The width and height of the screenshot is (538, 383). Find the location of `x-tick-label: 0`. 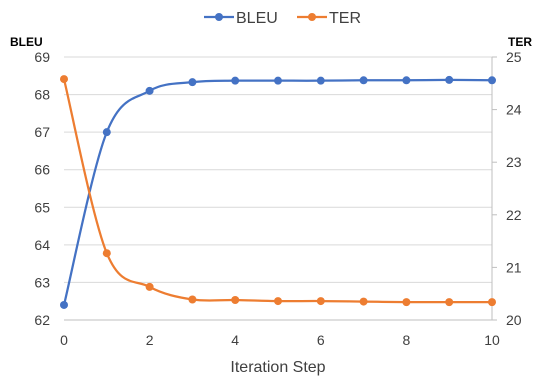

x-tick-label: 0 is located at coordinates (64, 340).